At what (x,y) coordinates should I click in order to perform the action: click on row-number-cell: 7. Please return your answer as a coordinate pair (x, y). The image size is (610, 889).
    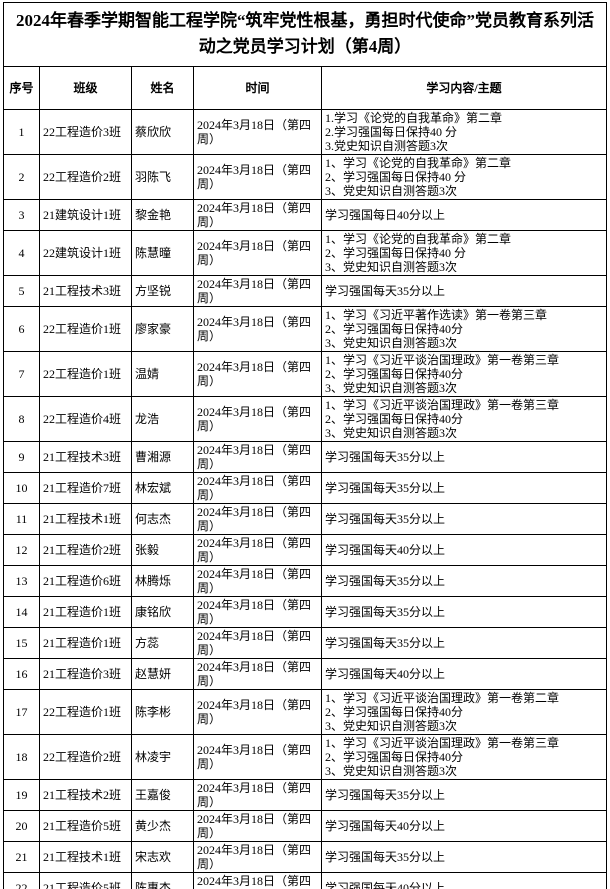
    Looking at the image, I should click on (21, 373).